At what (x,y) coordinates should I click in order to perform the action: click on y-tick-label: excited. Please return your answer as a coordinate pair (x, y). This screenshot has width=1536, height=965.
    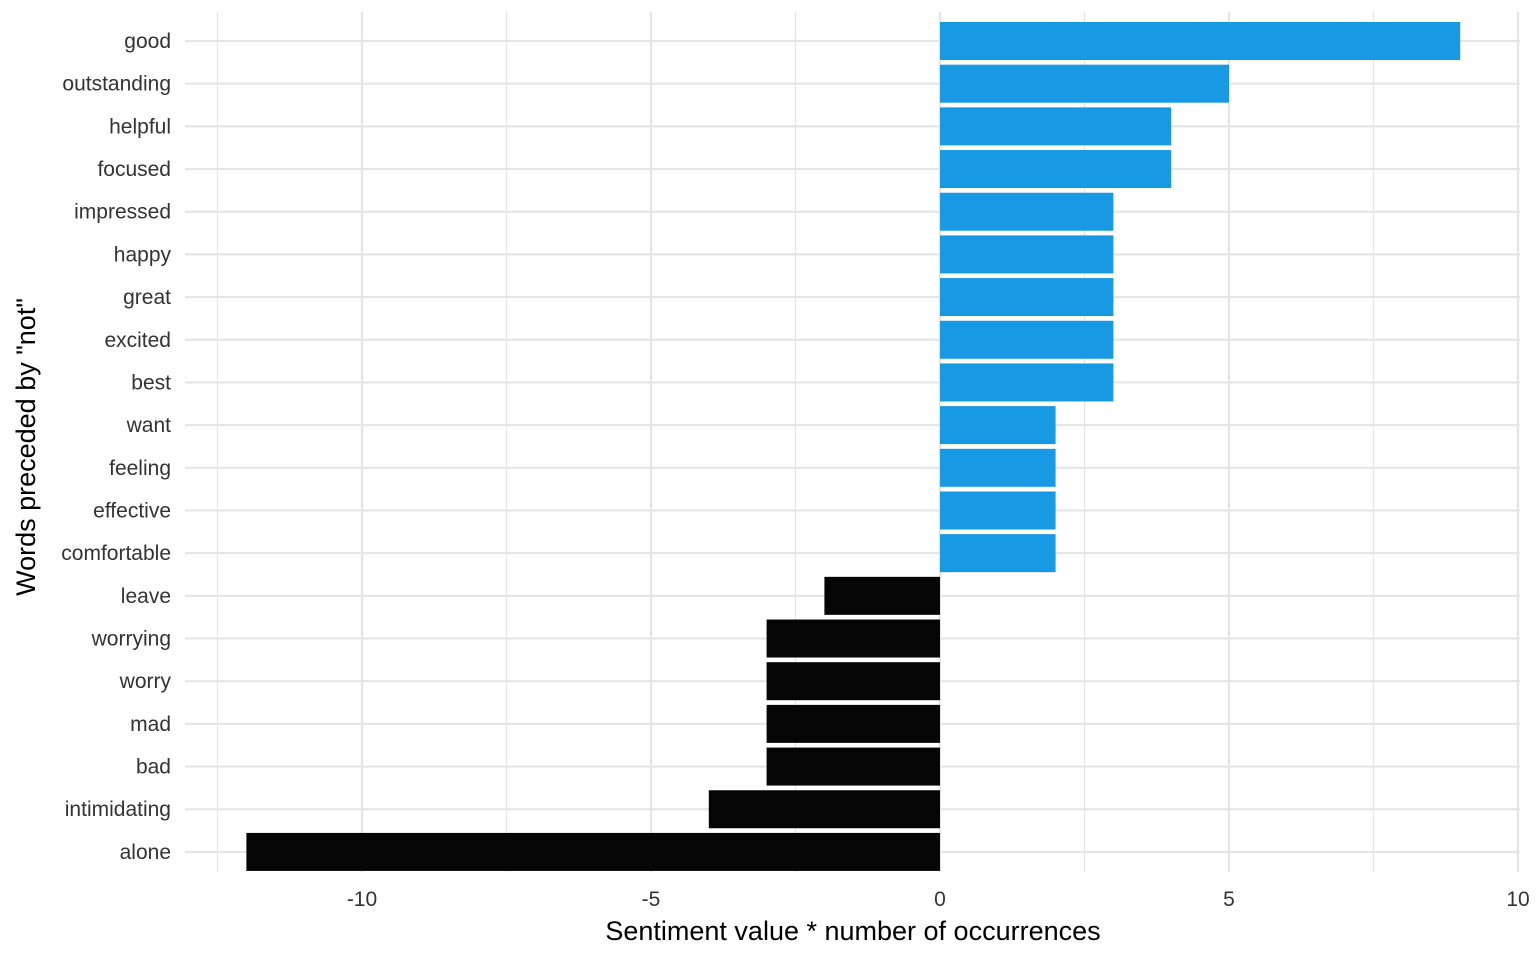
    Looking at the image, I should click on (137, 340).